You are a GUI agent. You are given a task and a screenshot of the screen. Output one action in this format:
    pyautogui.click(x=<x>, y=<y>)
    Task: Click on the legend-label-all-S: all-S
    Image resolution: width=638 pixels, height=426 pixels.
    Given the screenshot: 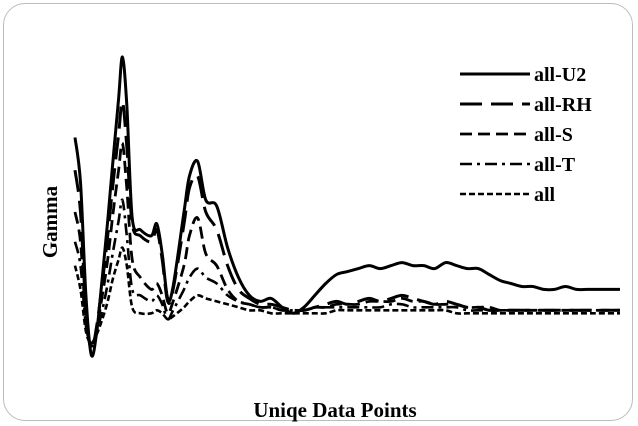 What is the action you would take?
    pyautogui.click(x=553, y=135)
    